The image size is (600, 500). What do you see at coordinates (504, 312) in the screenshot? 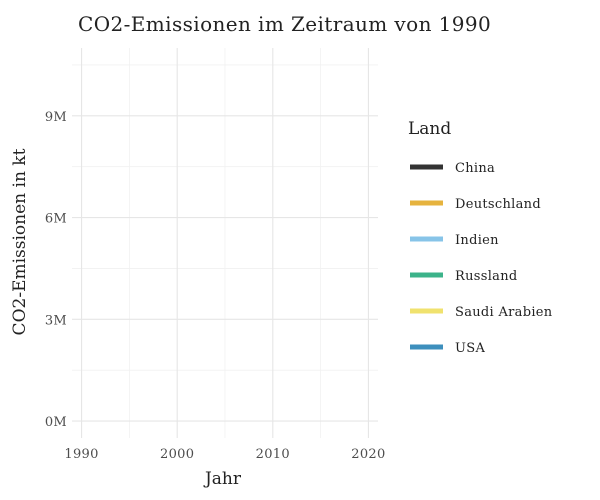
I see `legend-label: Saudi Arabien` at bounding box center [504, 312].